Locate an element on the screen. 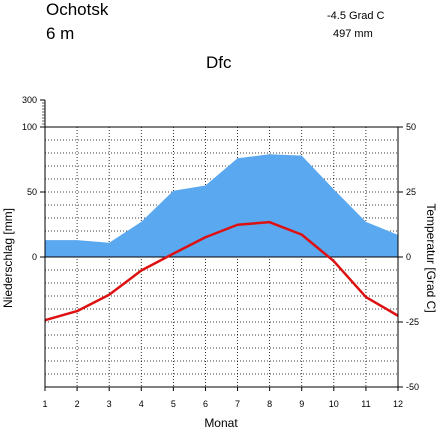  right-axis-ticks: 50 25 0 -25 -50 is located at coordinates (408, 257).